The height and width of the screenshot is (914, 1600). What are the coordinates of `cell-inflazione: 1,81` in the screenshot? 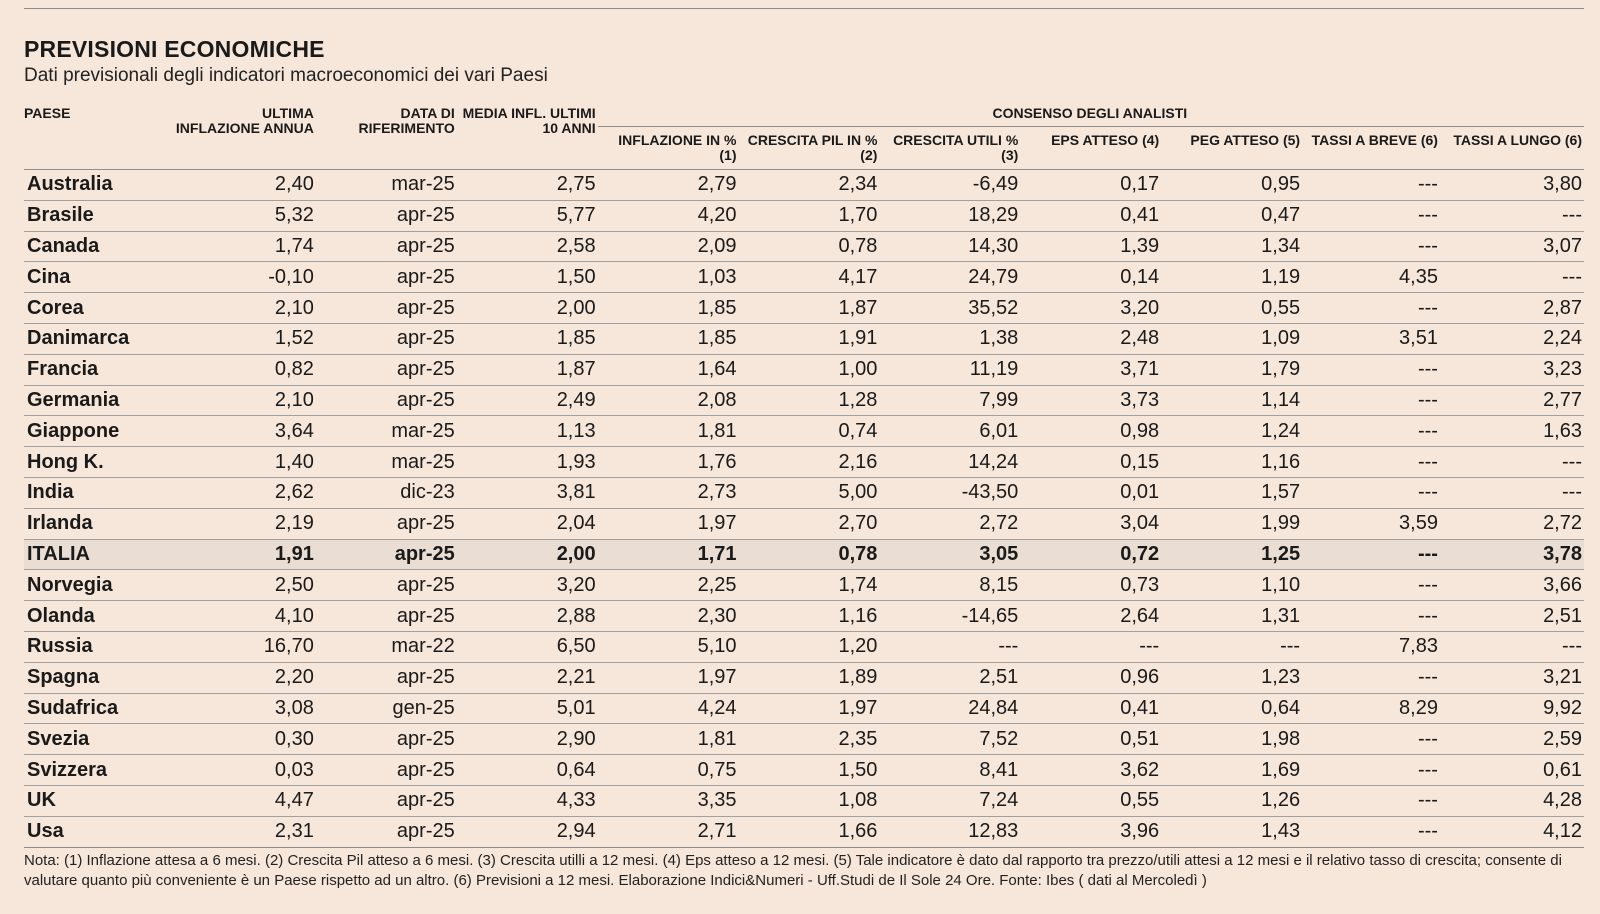 It's located at (668, 739).